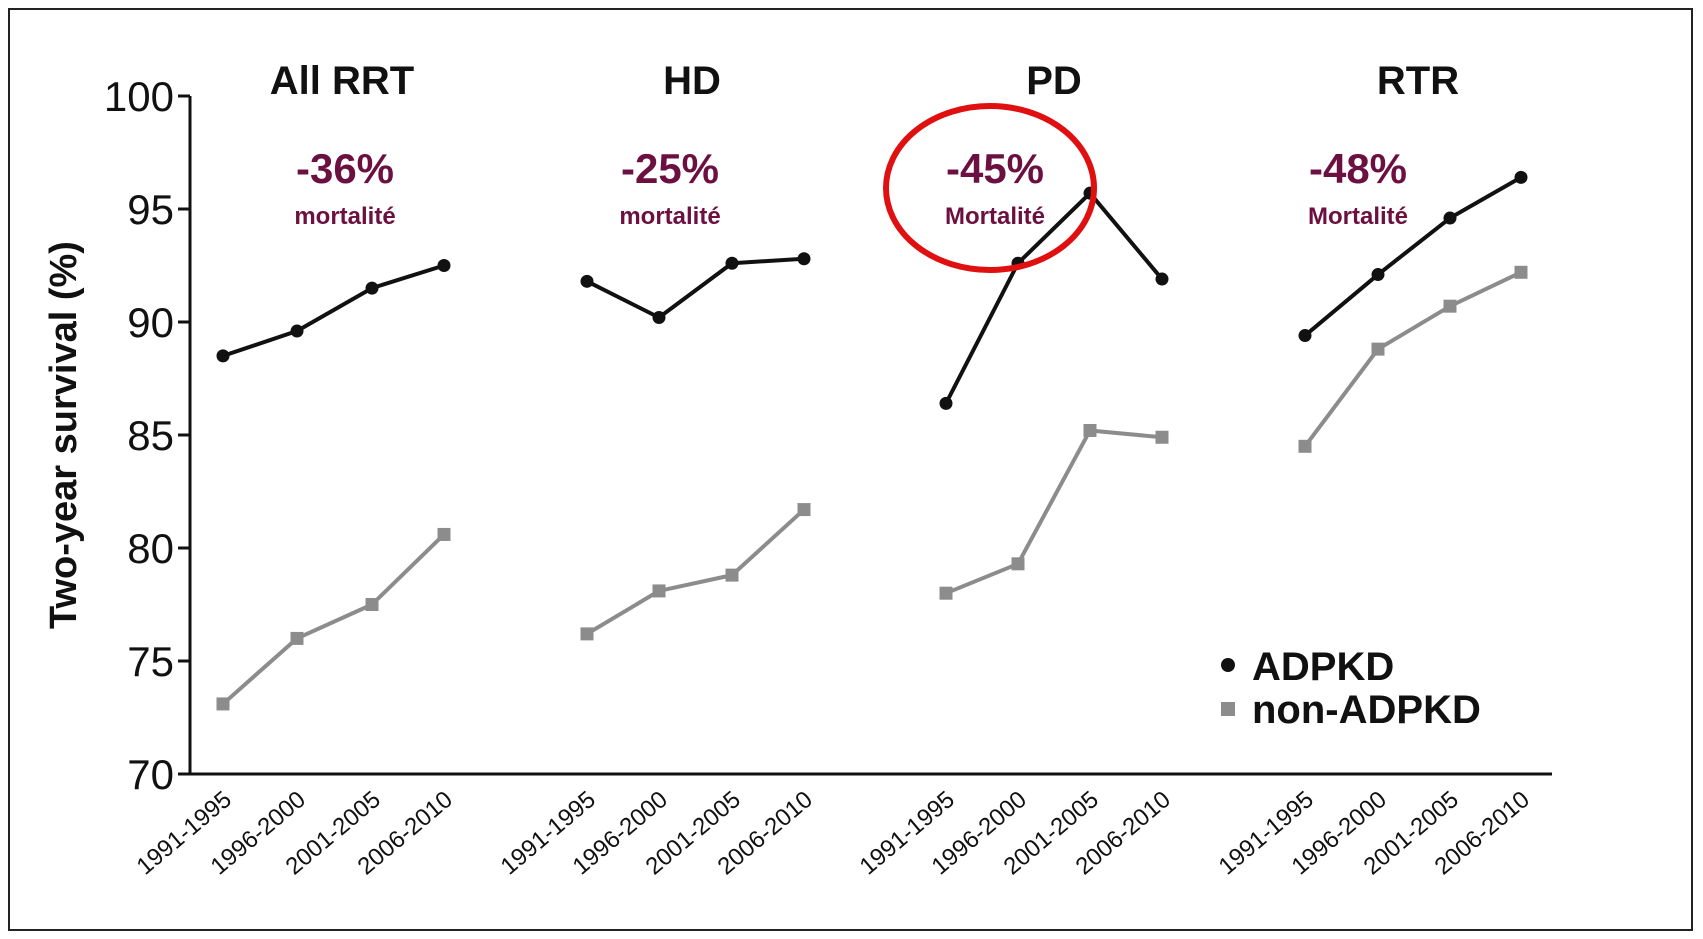 This screenshot has height=939, width=1703. Describe the element at coordinates (1228, 665) in the screenshot. I see `legend-adpkd-marker` at that location.